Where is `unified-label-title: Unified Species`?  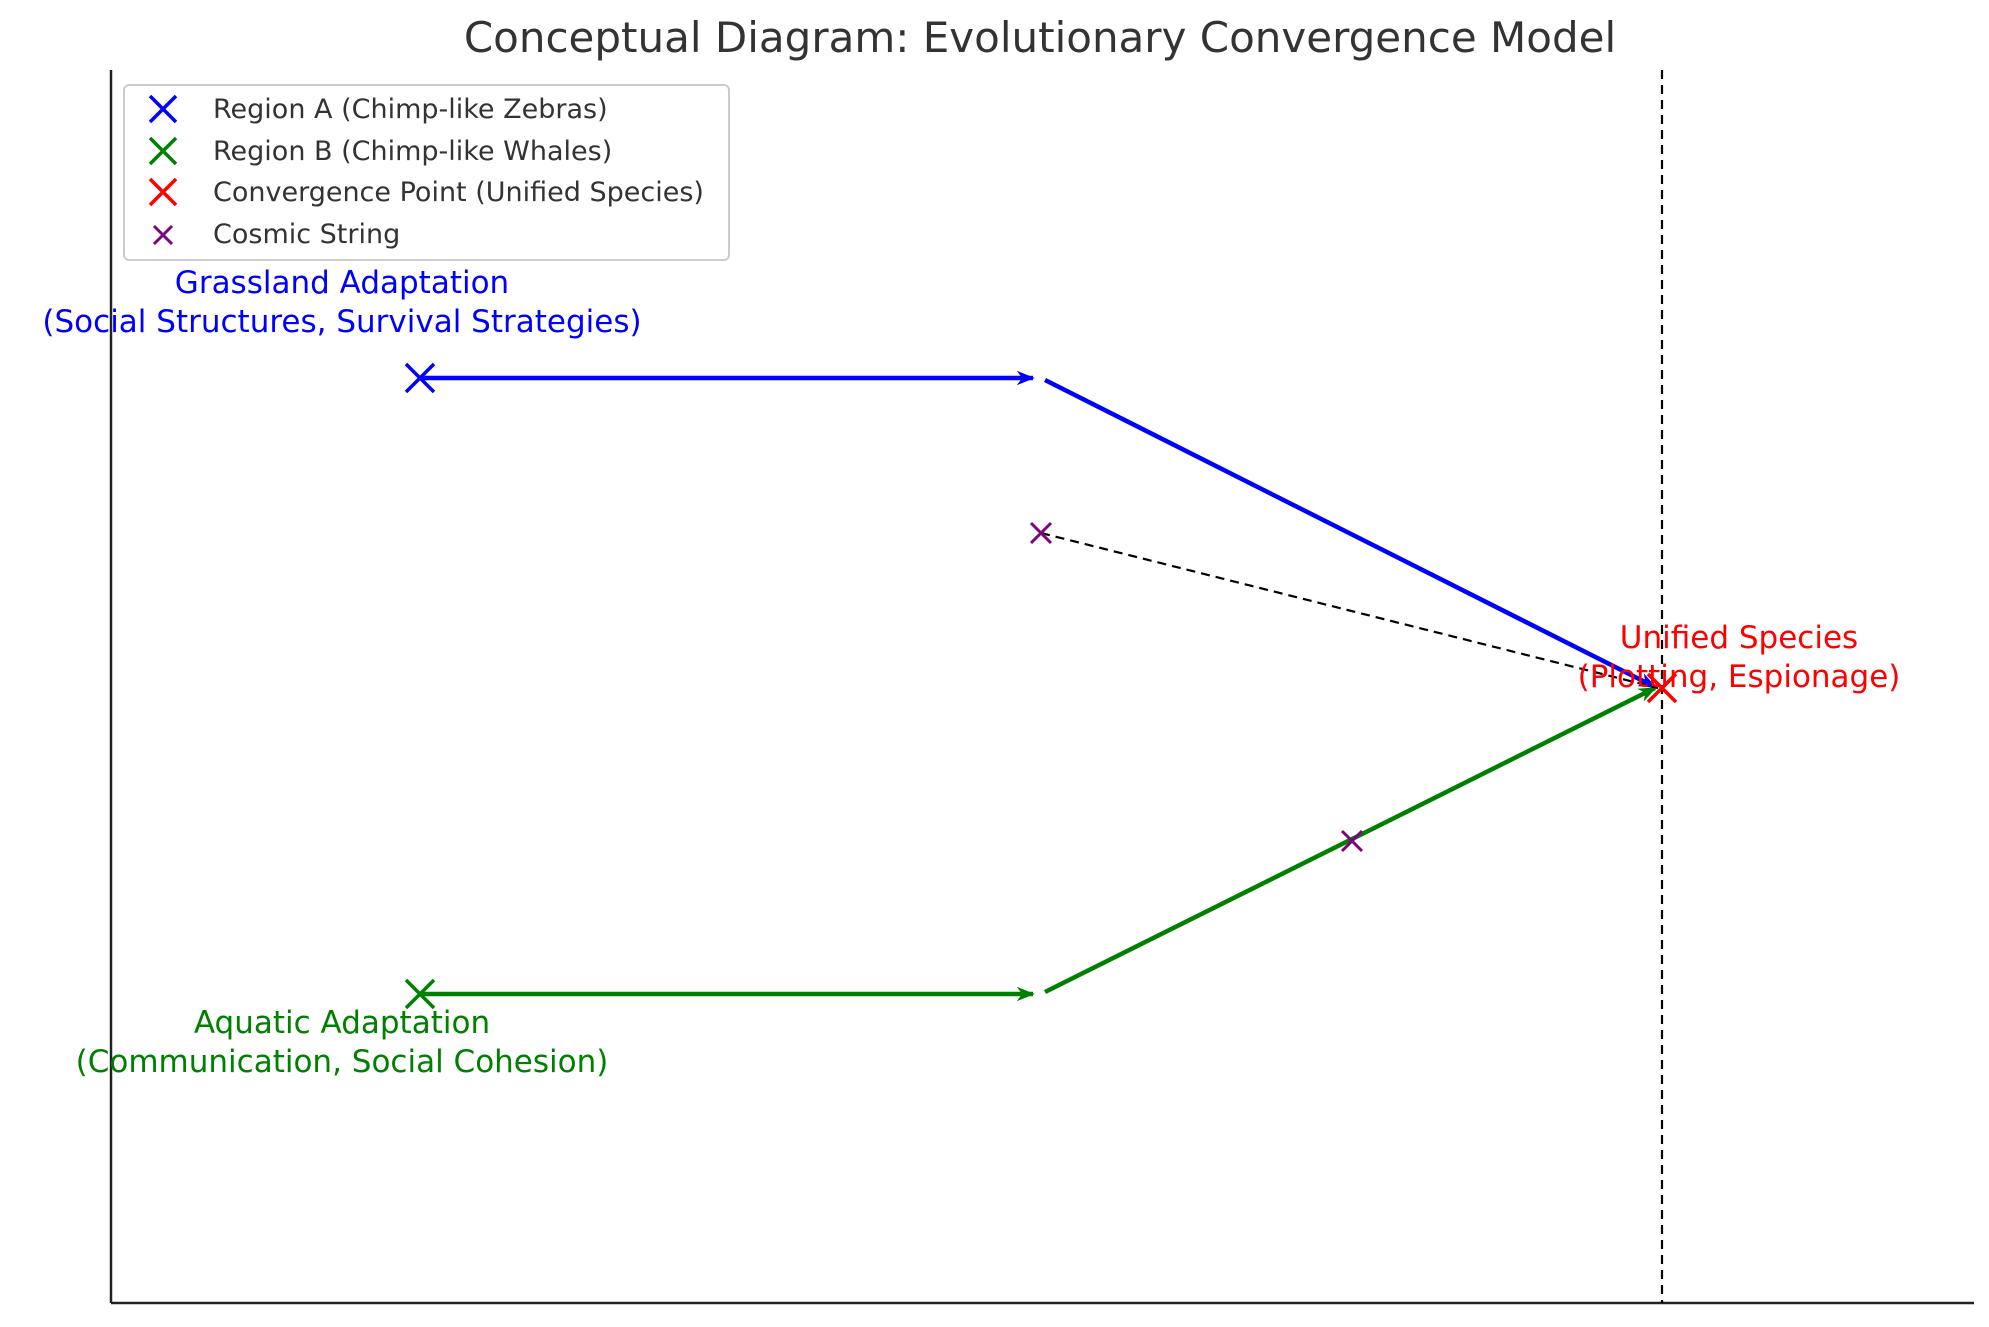
unified-label-title: Unified Species is located at coordinates (1739, 638).